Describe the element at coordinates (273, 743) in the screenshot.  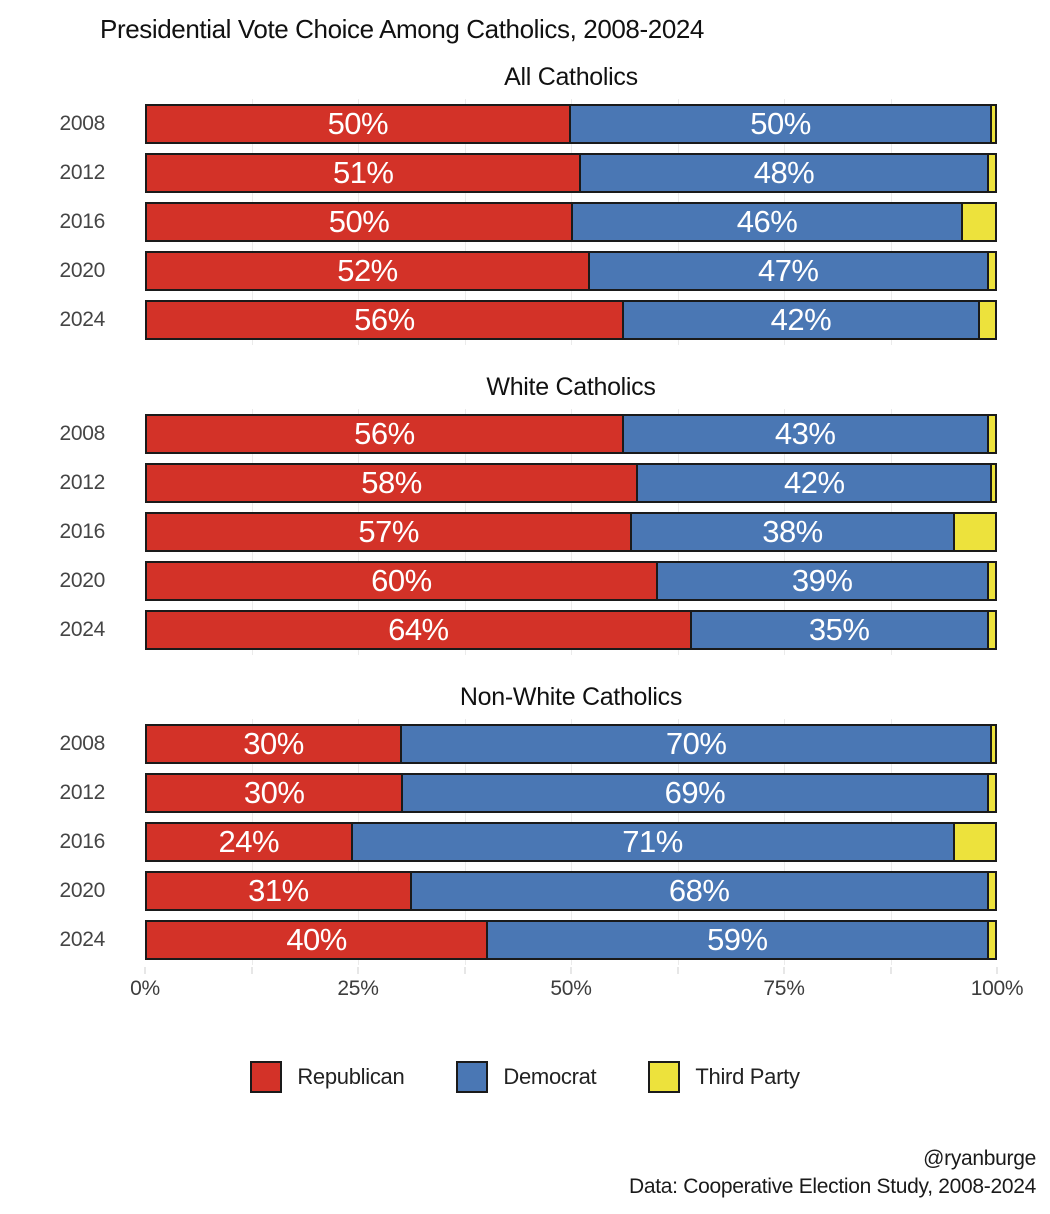
I see `segment-value-label: 30%` at that location.